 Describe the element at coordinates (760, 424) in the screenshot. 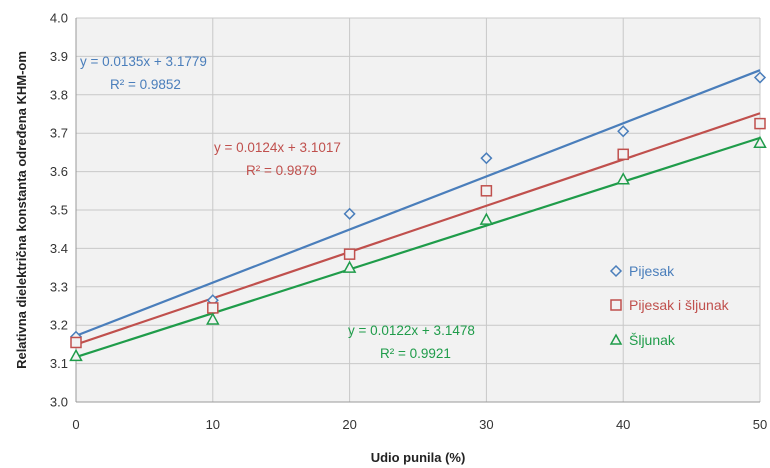

I see `x-tick-label: 50` at that location.